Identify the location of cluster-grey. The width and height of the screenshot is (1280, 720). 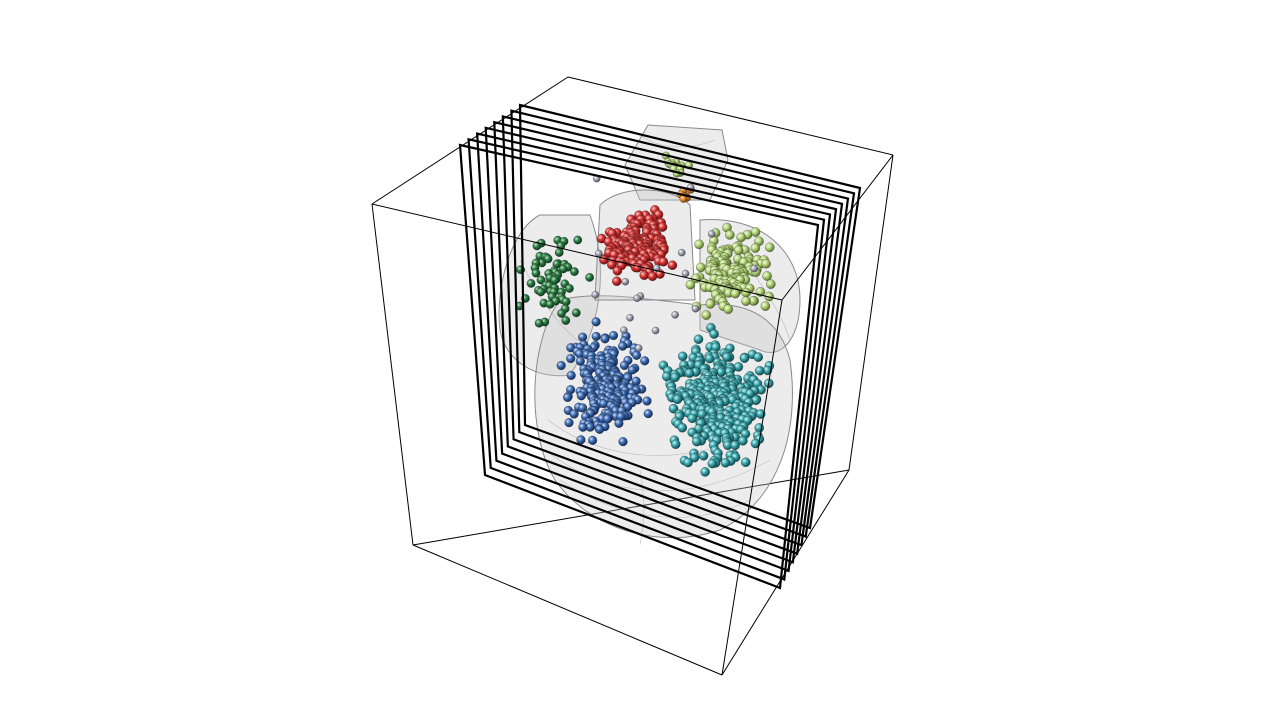
(674, 263).